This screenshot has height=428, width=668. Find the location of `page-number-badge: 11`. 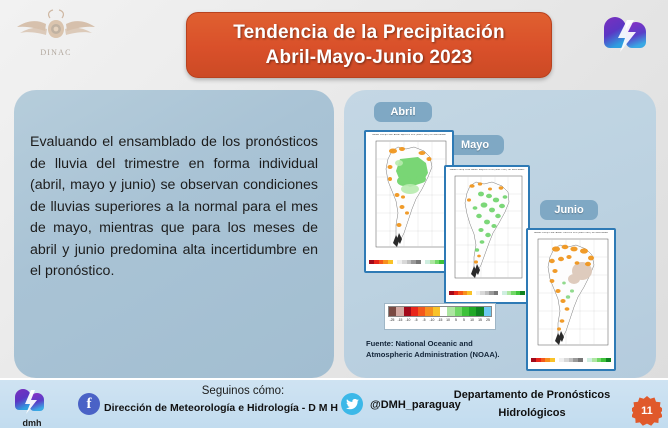

page-number-badge: 11 is located at coordinates (647, 411).